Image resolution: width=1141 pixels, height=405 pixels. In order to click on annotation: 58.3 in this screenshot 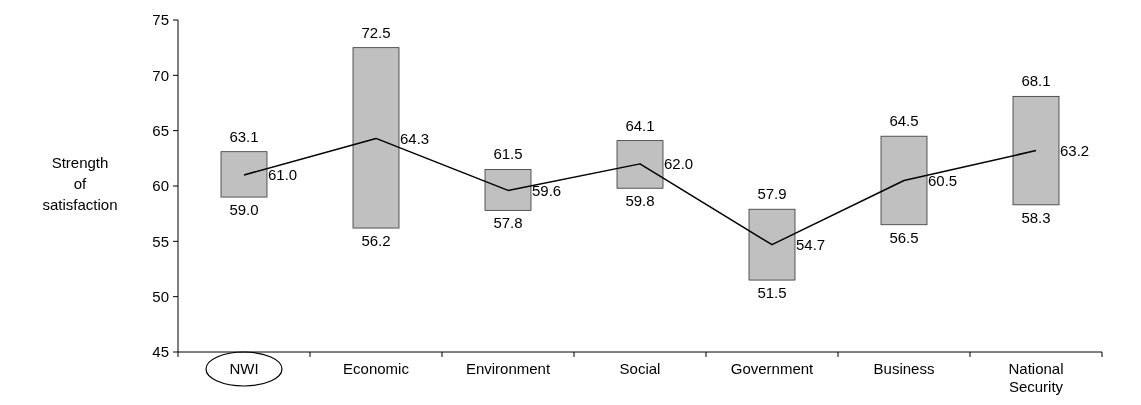, I will do `click(1036, 217)`.